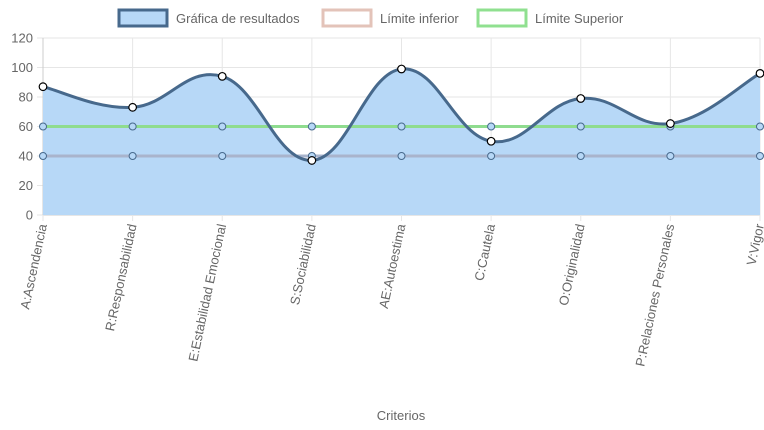  I want to click on x-tick-label: C:Cautela, so click(484, 252).